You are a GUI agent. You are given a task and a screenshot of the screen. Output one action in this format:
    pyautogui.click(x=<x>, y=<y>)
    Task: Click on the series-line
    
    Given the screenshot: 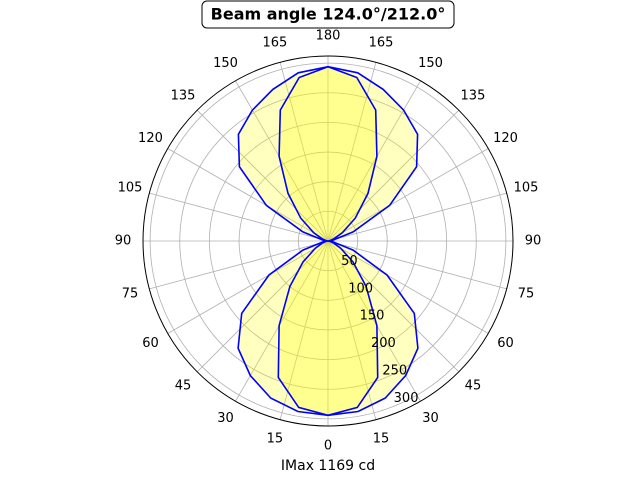 What is the action you would take?
    pyautogui.click(x=328, y=241)
    